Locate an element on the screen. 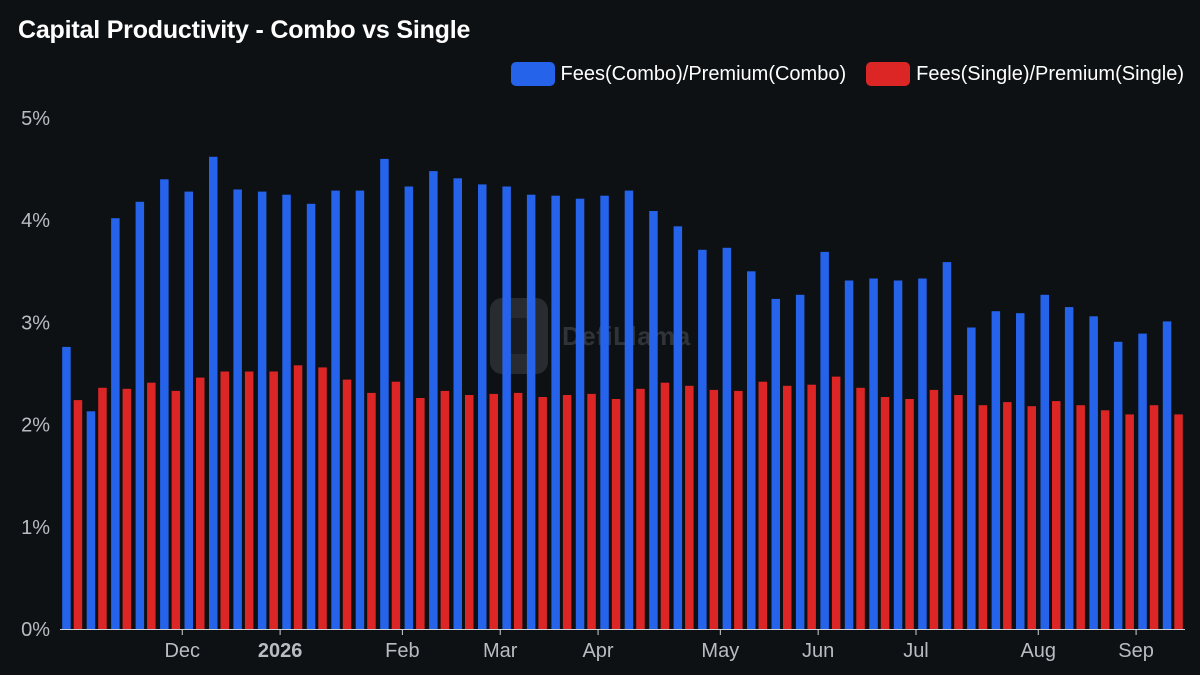 This screenshot has width=1200, height=675. x-tick-label: Aug is located at coordinates (1038, 651).